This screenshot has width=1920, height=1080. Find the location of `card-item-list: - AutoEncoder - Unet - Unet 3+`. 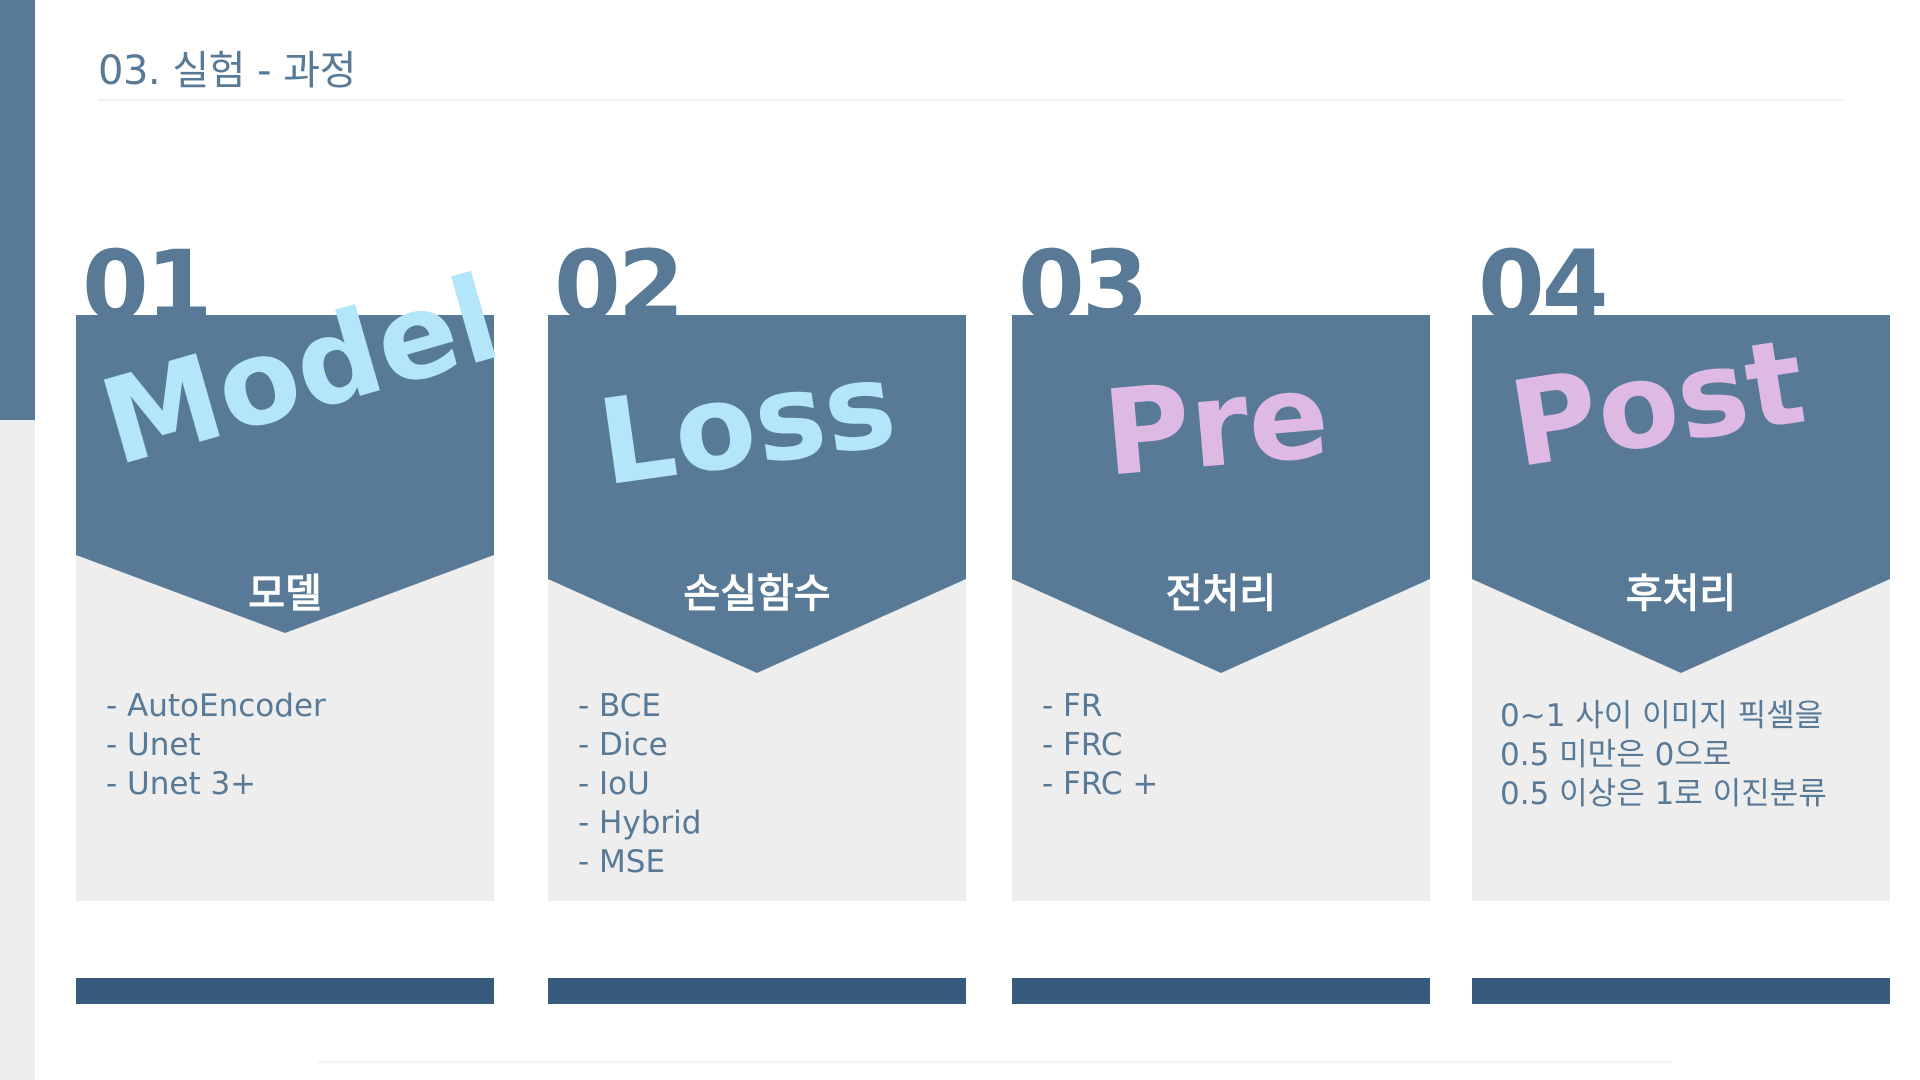

card-item-list: - AutoEncoder - Unet - Unet 3+ is located at coordinates (216, 745).